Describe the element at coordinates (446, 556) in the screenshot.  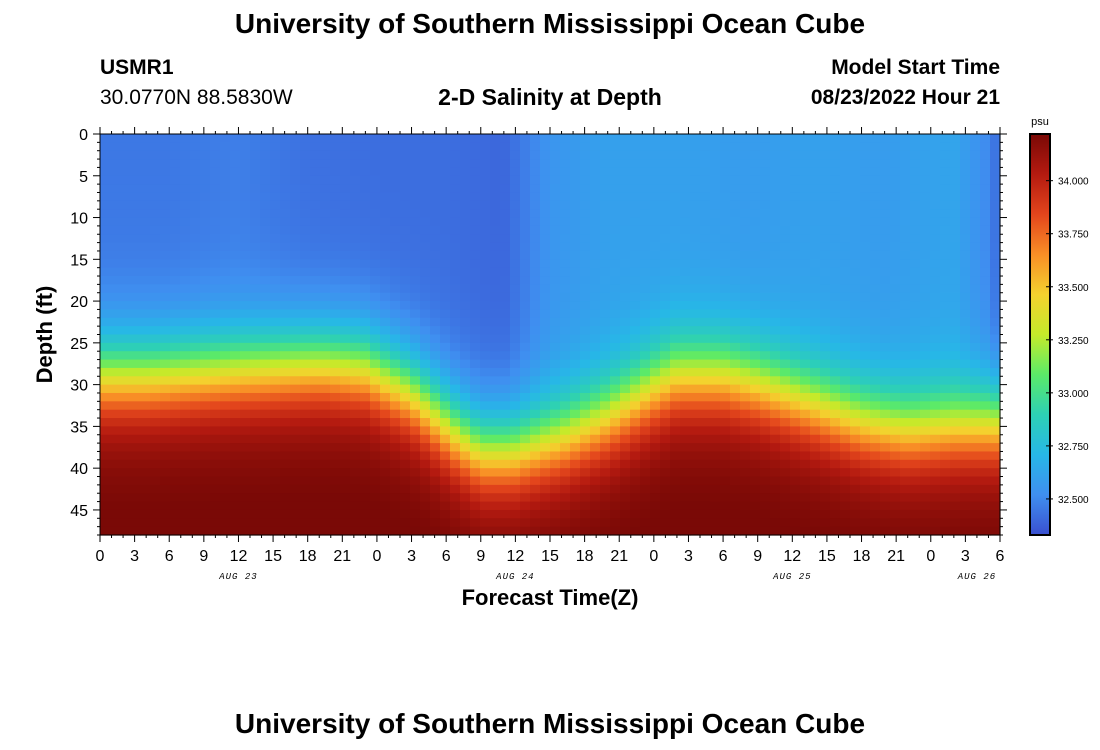
I see `x-tick-label: 6` at that location.